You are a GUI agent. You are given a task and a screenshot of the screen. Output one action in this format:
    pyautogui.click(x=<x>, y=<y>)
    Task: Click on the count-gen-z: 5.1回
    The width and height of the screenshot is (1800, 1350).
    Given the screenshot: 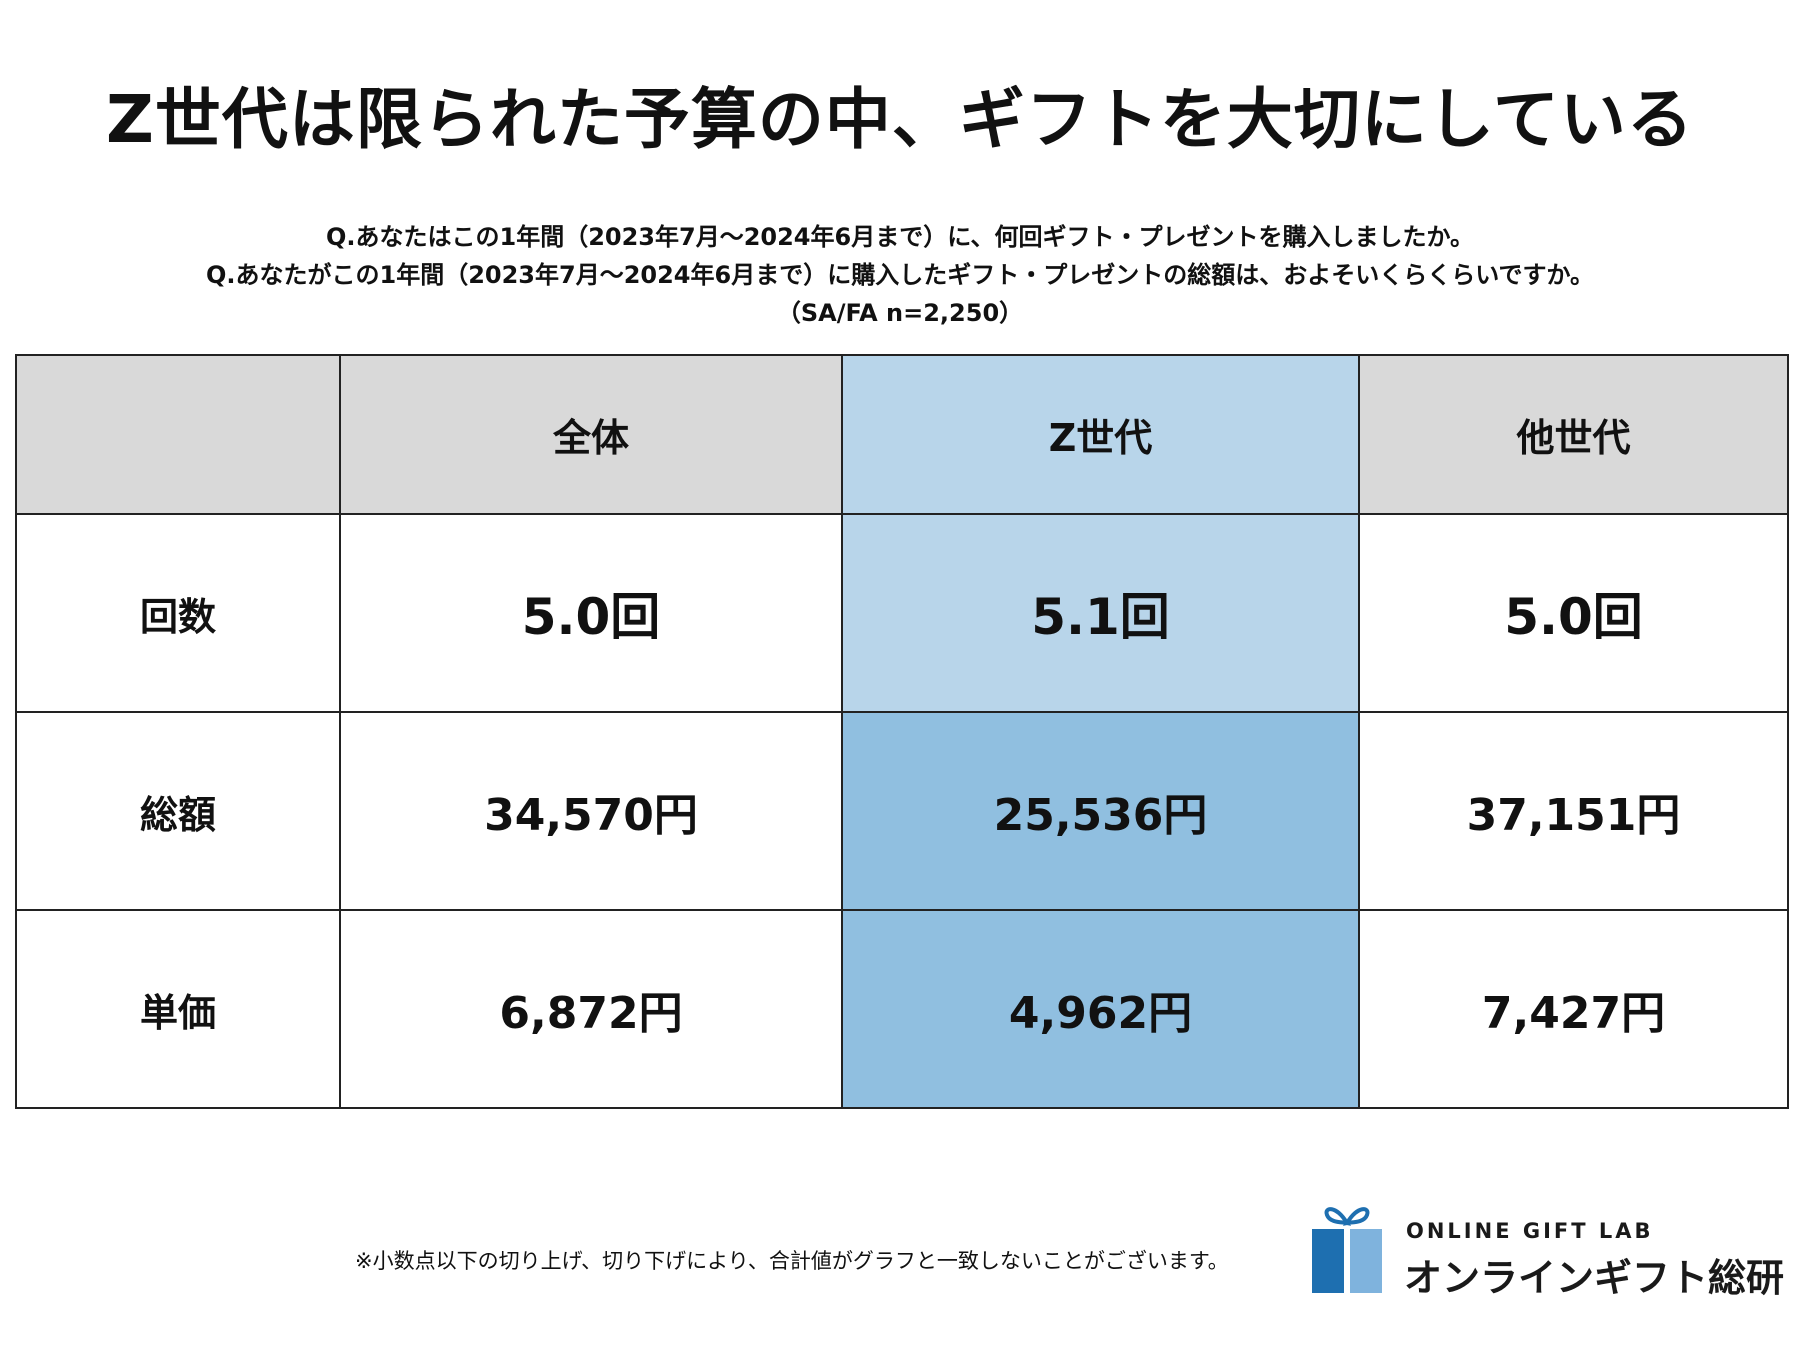 What is the action you would take?
    pyautogui.click(x=1100, y=613)
    